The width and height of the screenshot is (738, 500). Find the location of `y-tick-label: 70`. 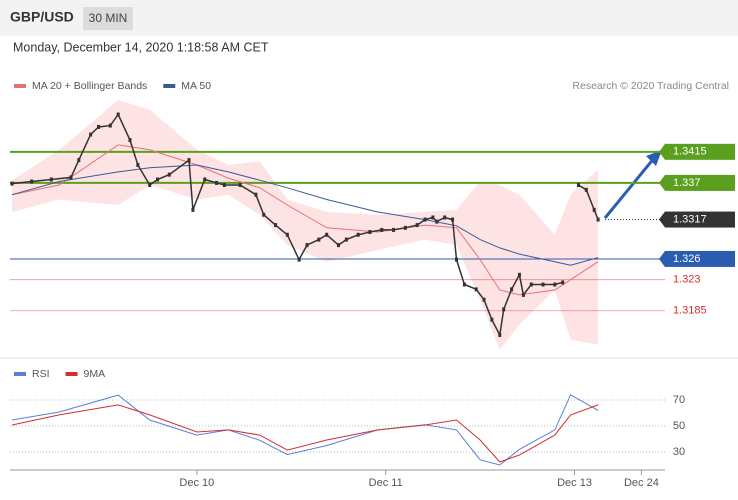

y-tick-label: 70 is located at coordinates (679, 400).